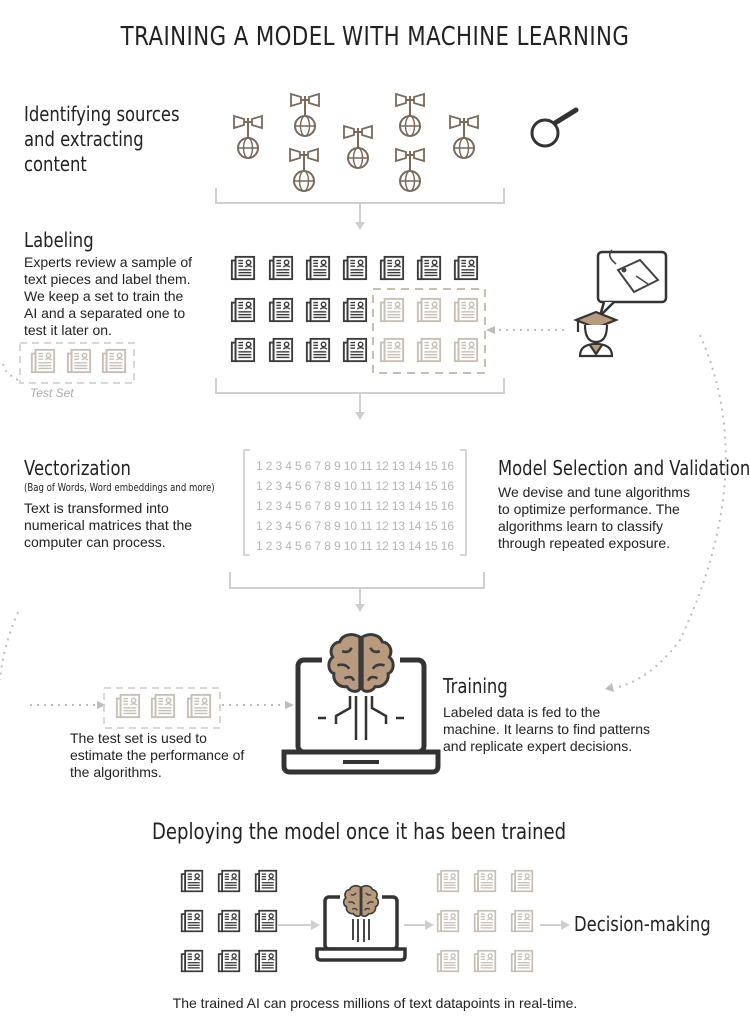 This screenshot has width=750, height=1032. Describe the element at coordinates (77, 468) in the screenshot. I see `vectorization-heading: Vectorization` at that location.